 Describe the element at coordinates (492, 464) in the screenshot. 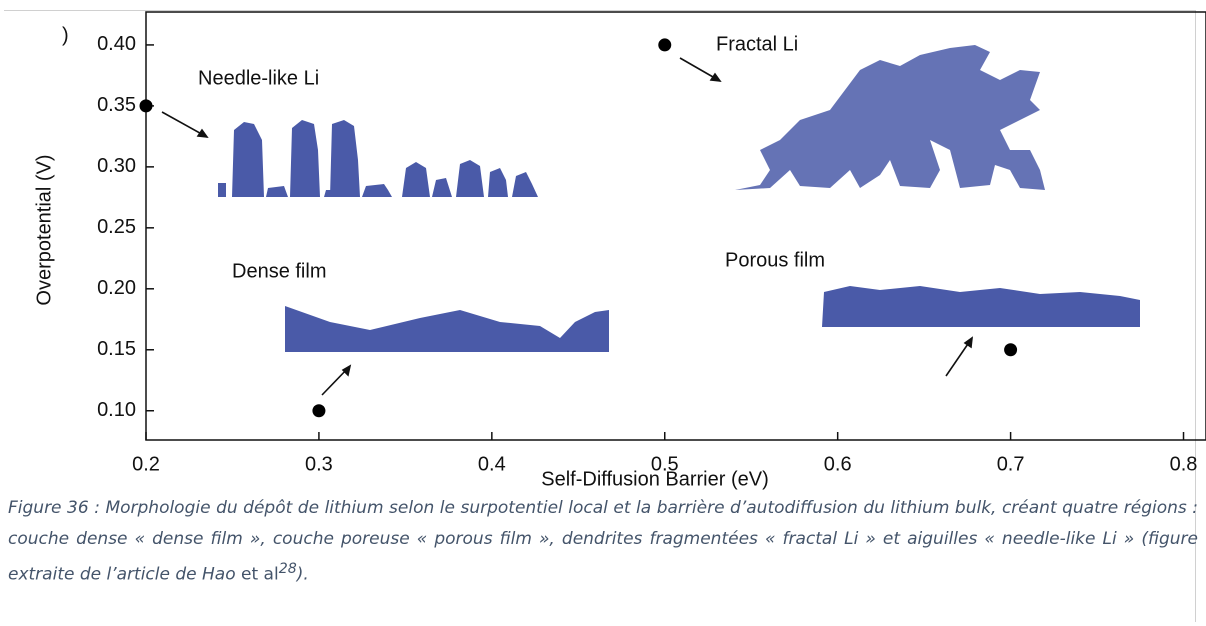

I see `x-tick-label: 0.4` at that location.